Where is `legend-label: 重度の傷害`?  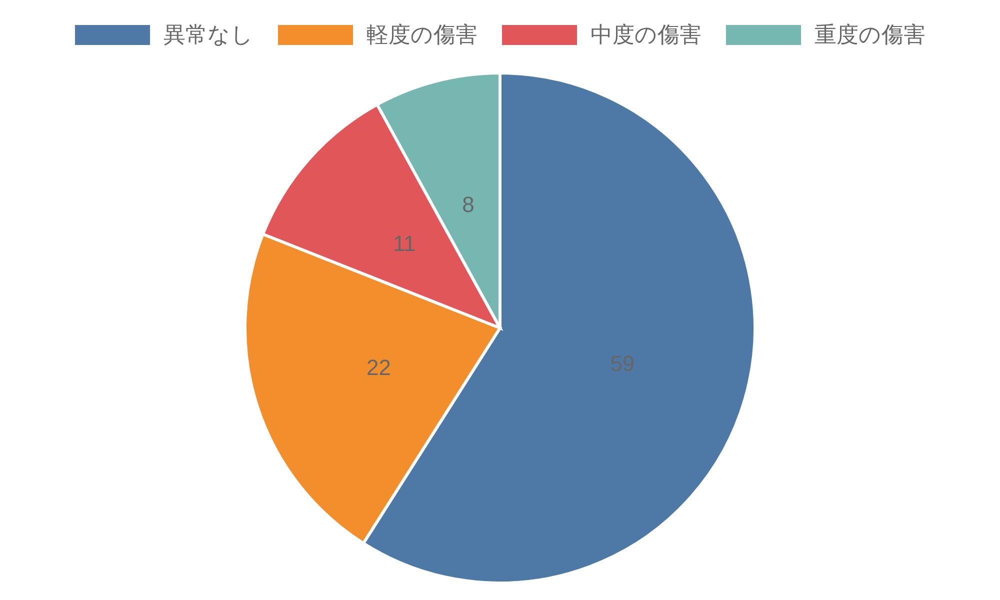
legend-label: 重度の傷害 is located at coordinates (870, 35).